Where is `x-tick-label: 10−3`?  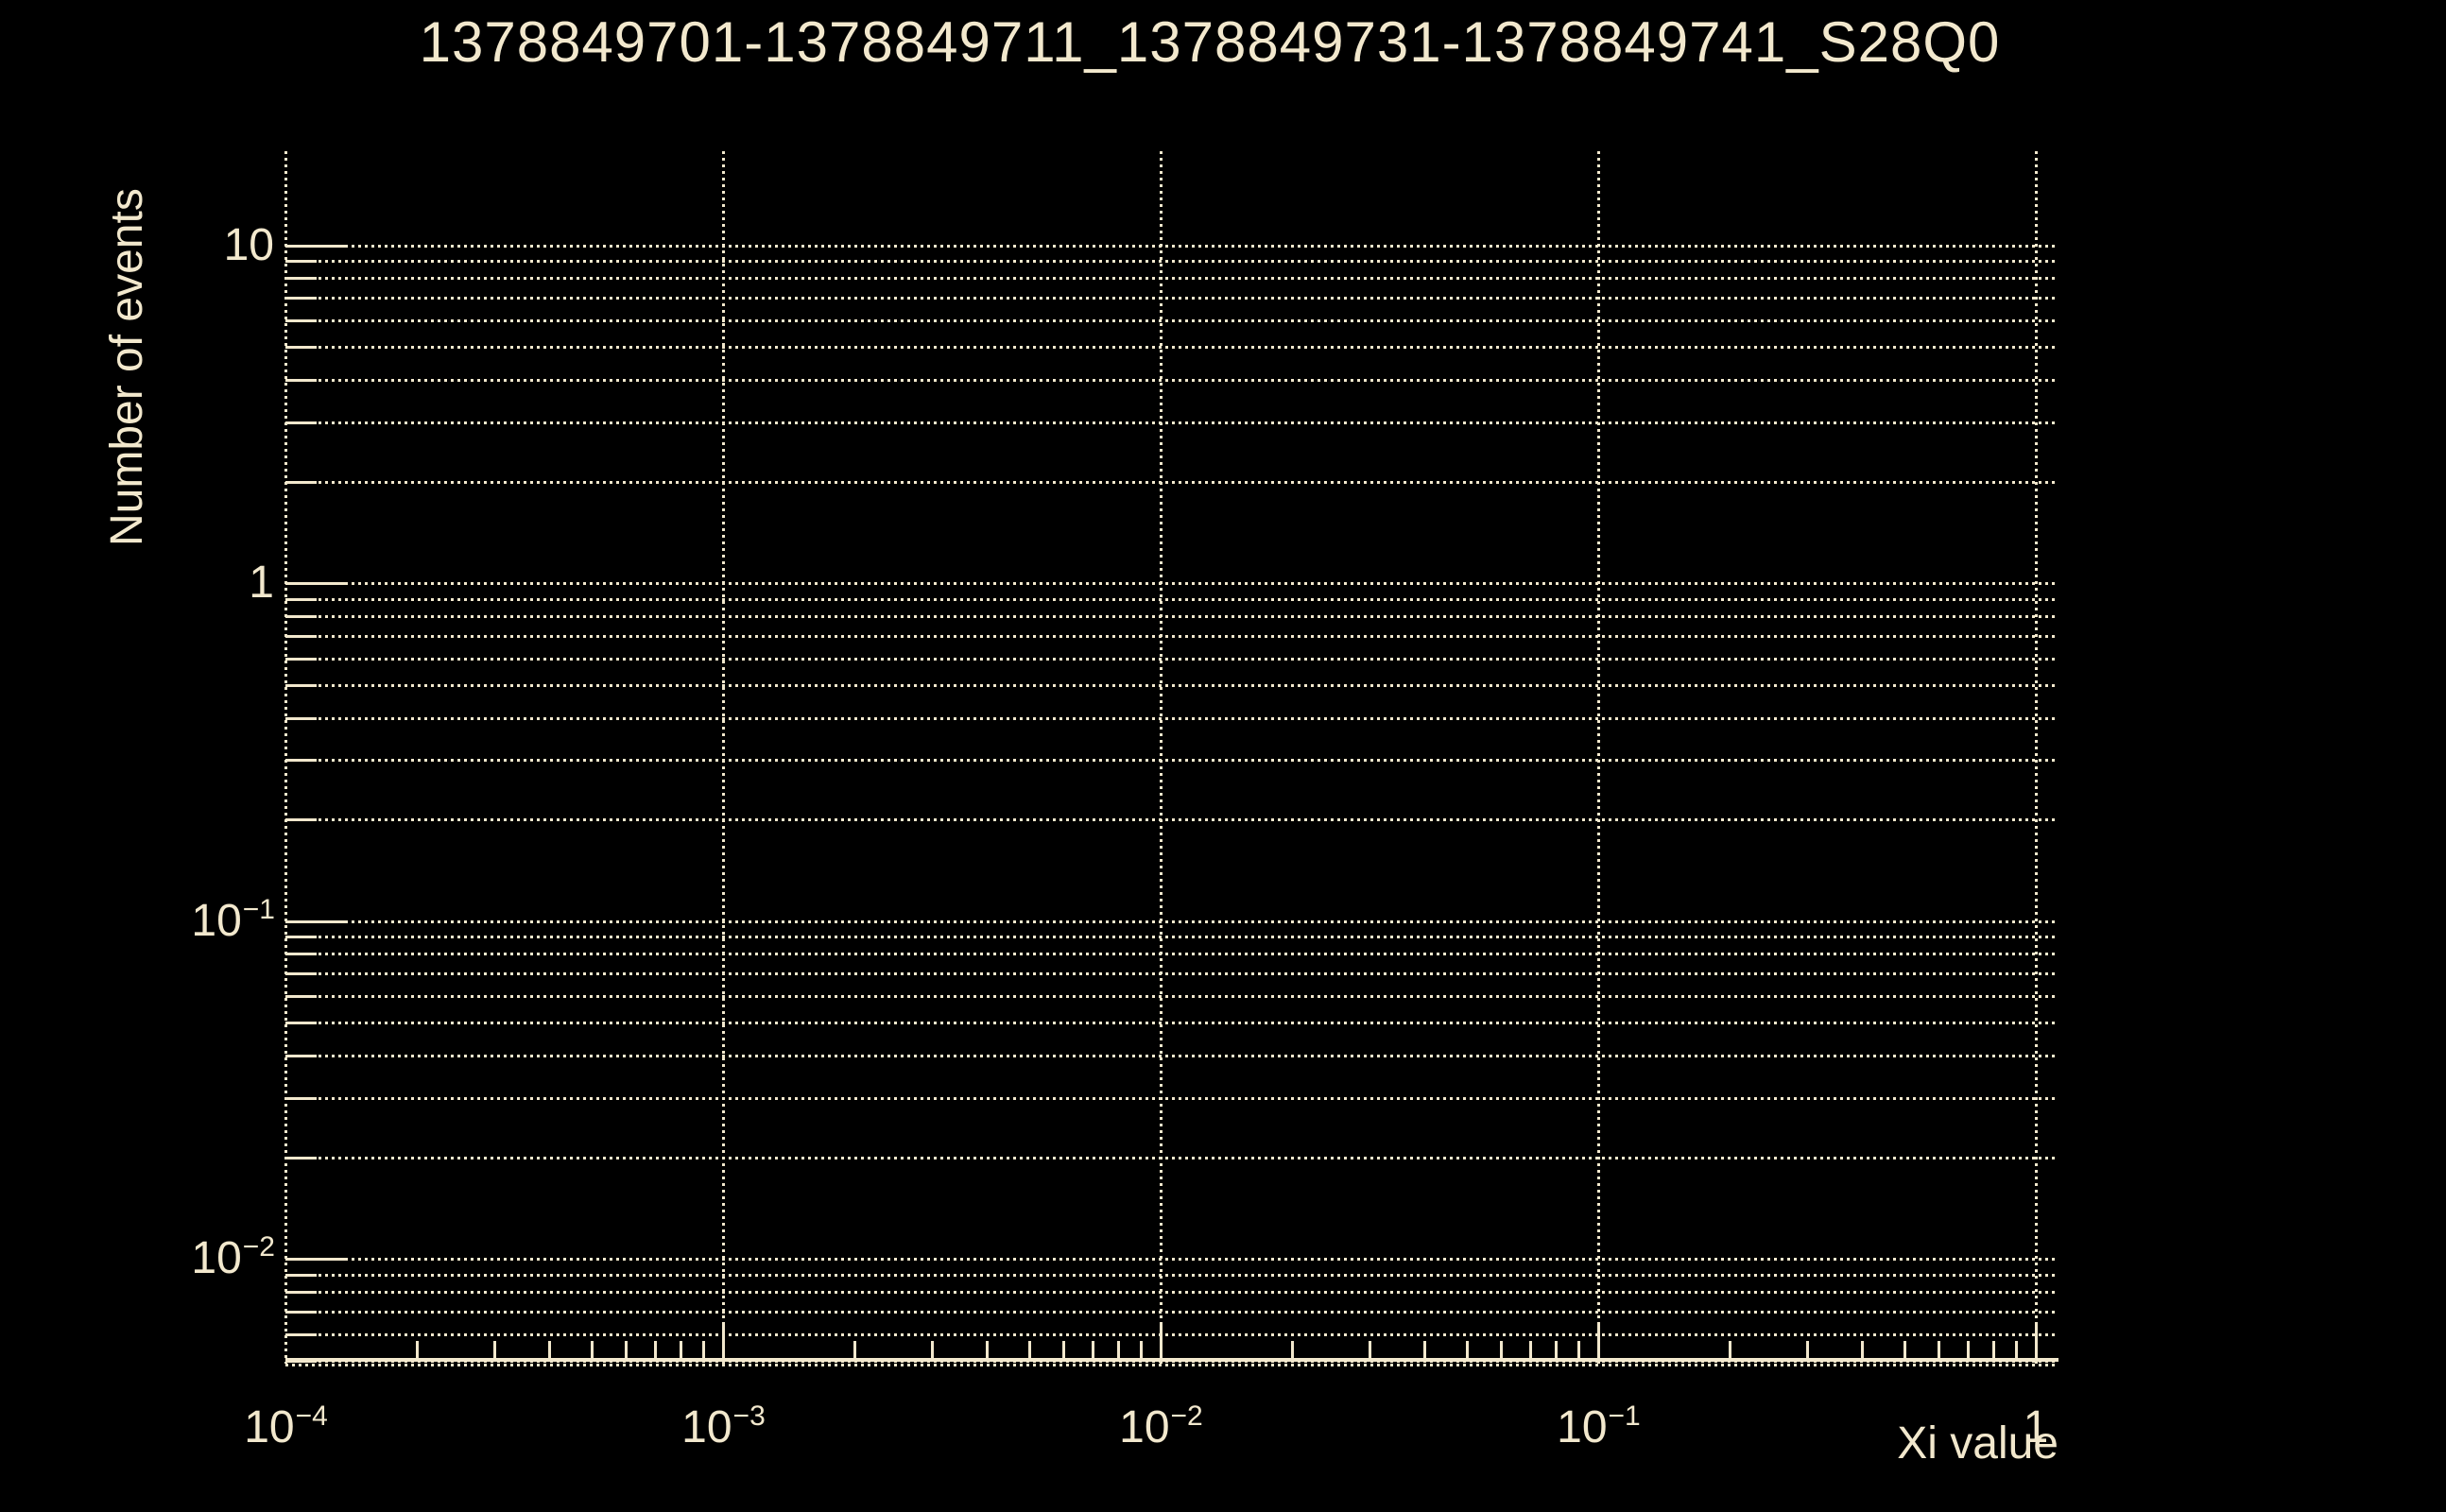 x-tick-label: 10−3 is located at coordinates (723, 1429).